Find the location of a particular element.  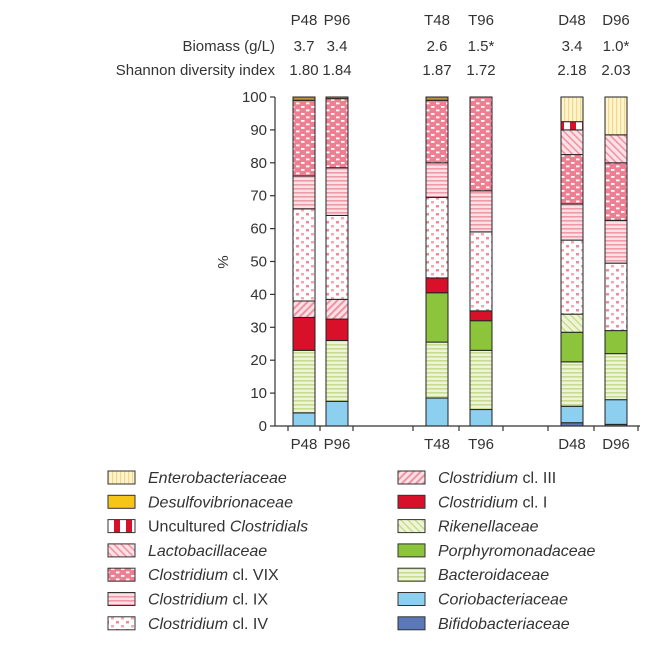

legend-label: Clostridium cl. IX is located at coordinates (208, 600).